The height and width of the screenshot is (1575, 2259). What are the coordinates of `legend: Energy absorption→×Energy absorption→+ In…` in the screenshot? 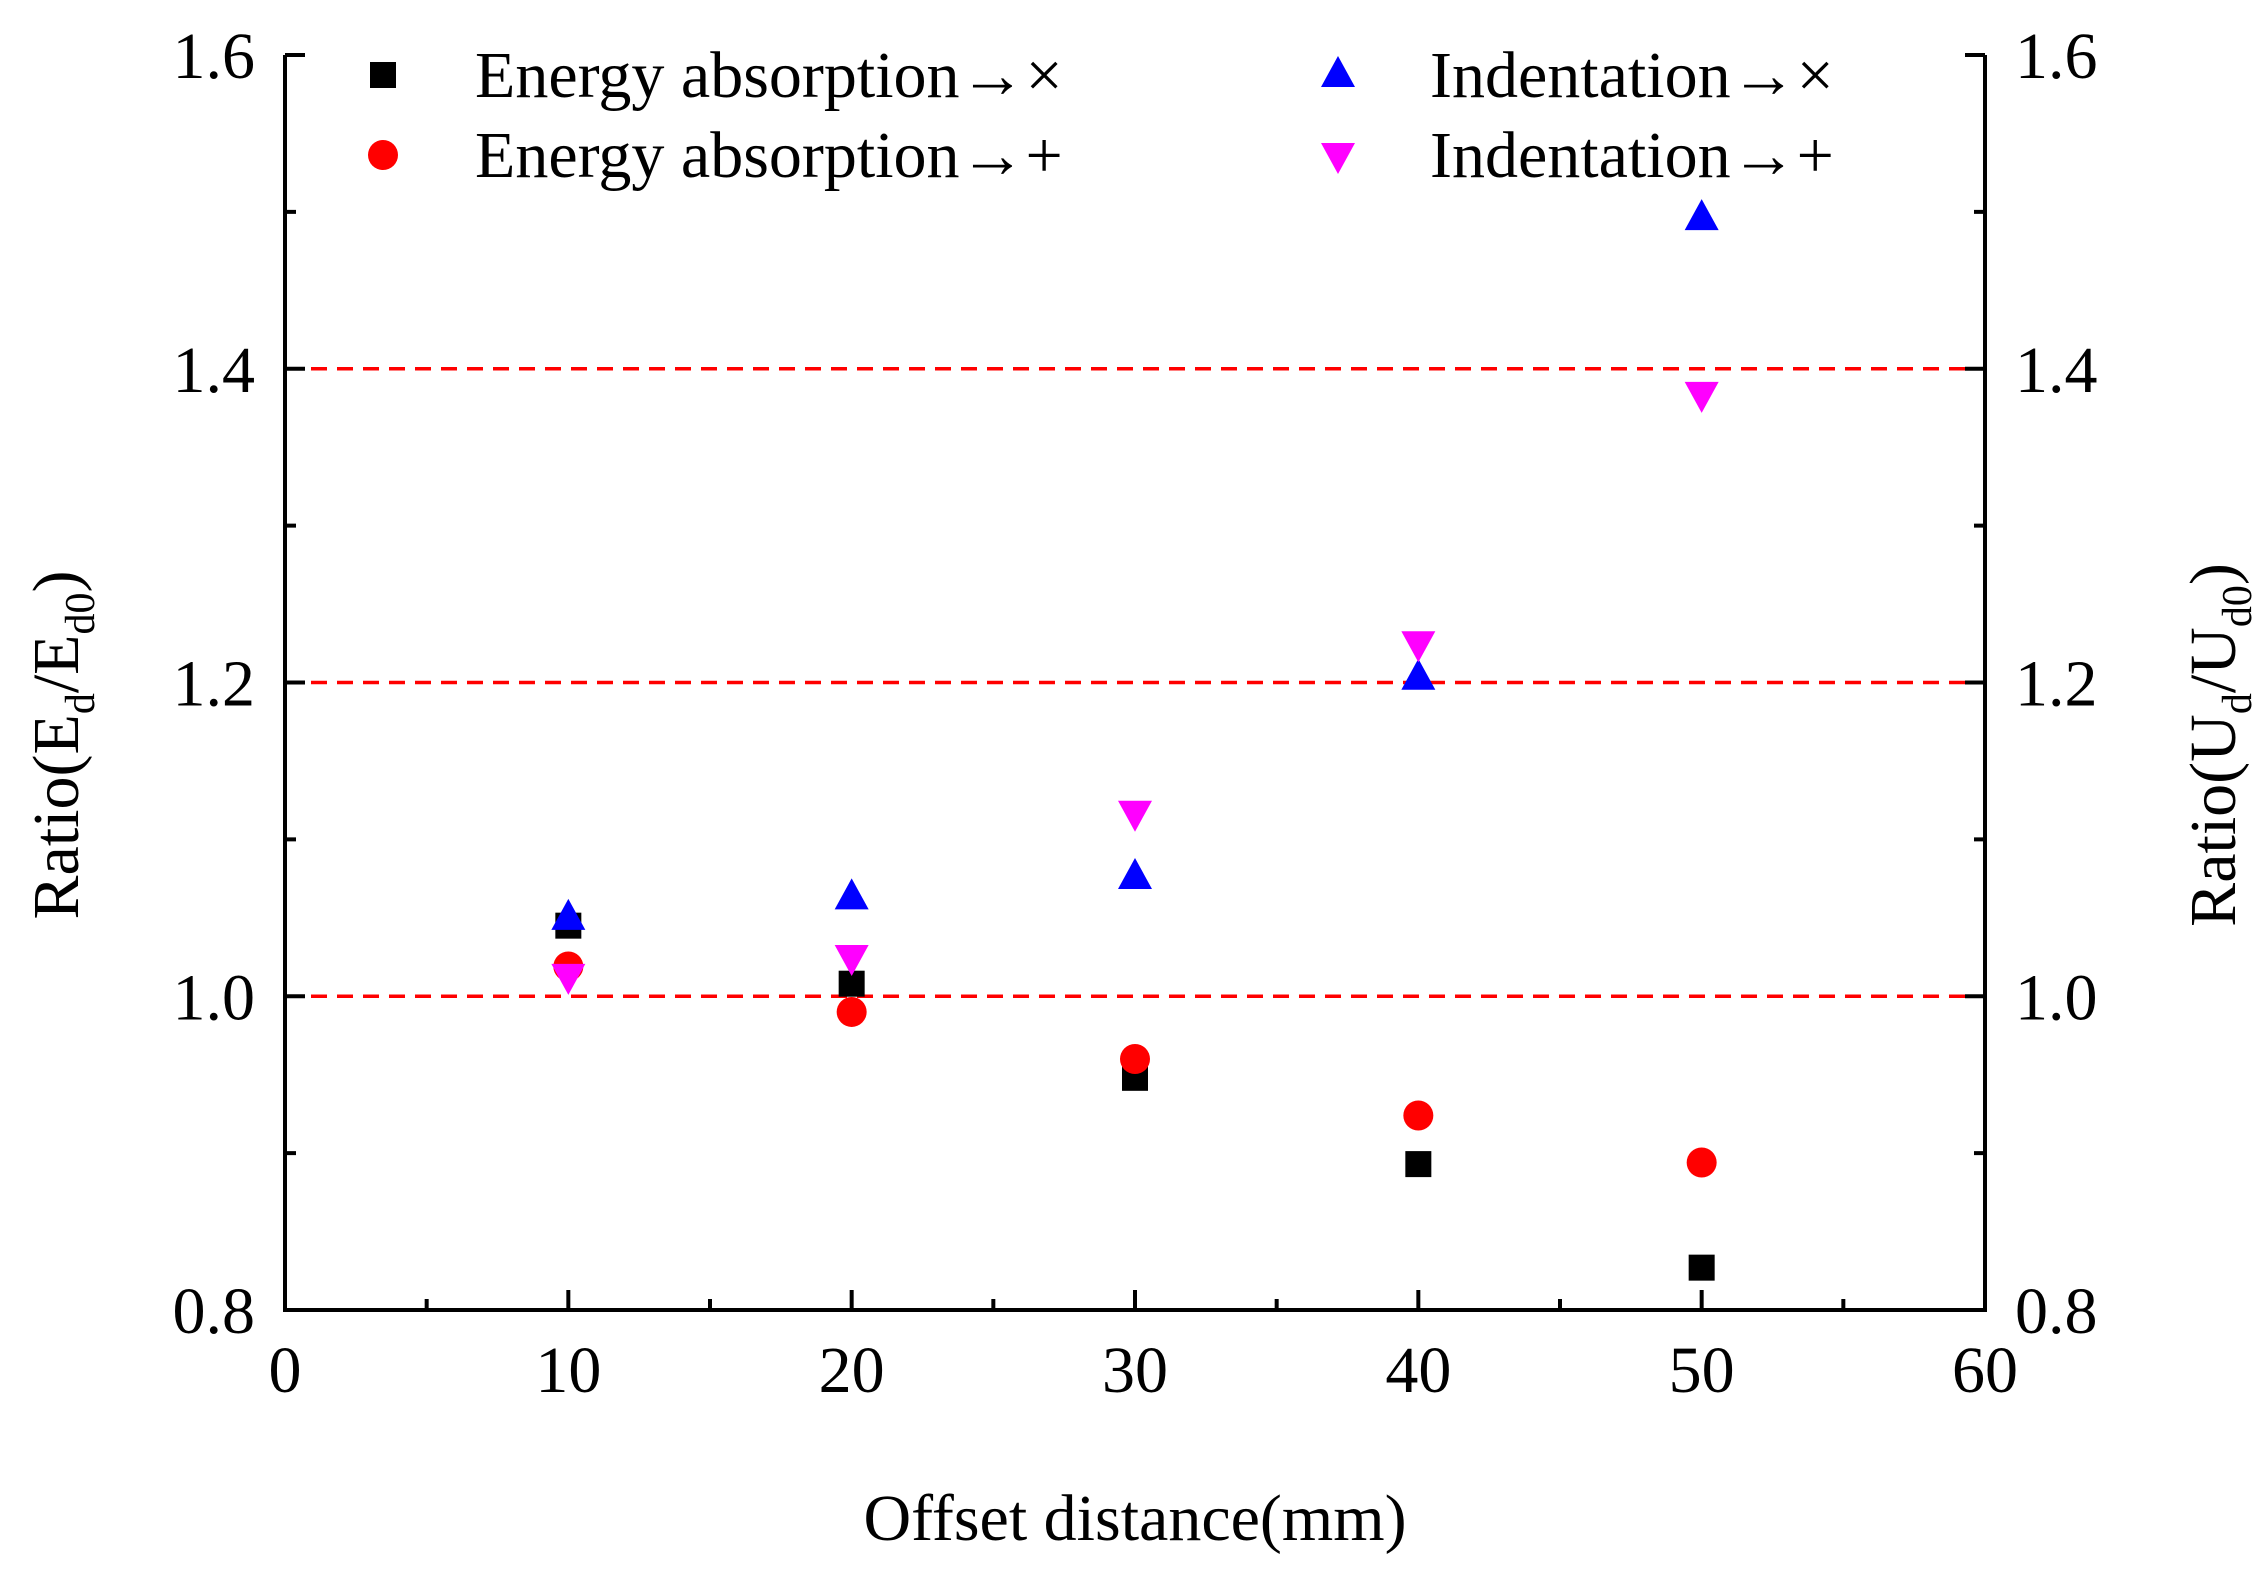 It's located at (1101, 115).